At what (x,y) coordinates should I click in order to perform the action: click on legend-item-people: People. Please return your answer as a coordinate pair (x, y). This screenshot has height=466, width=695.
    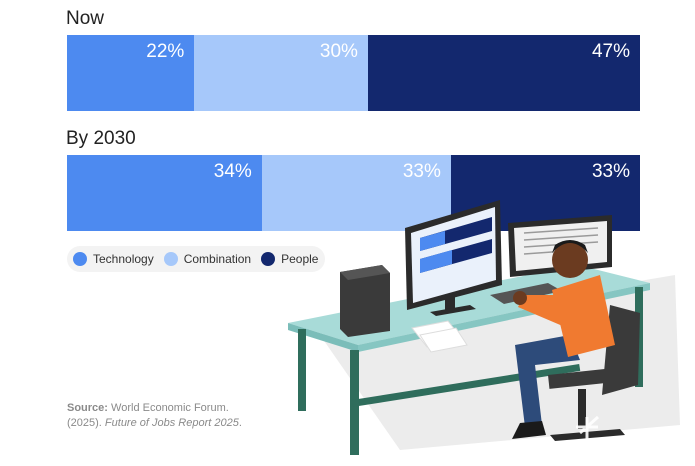
    Looking at the image, I should click on (289, 259).